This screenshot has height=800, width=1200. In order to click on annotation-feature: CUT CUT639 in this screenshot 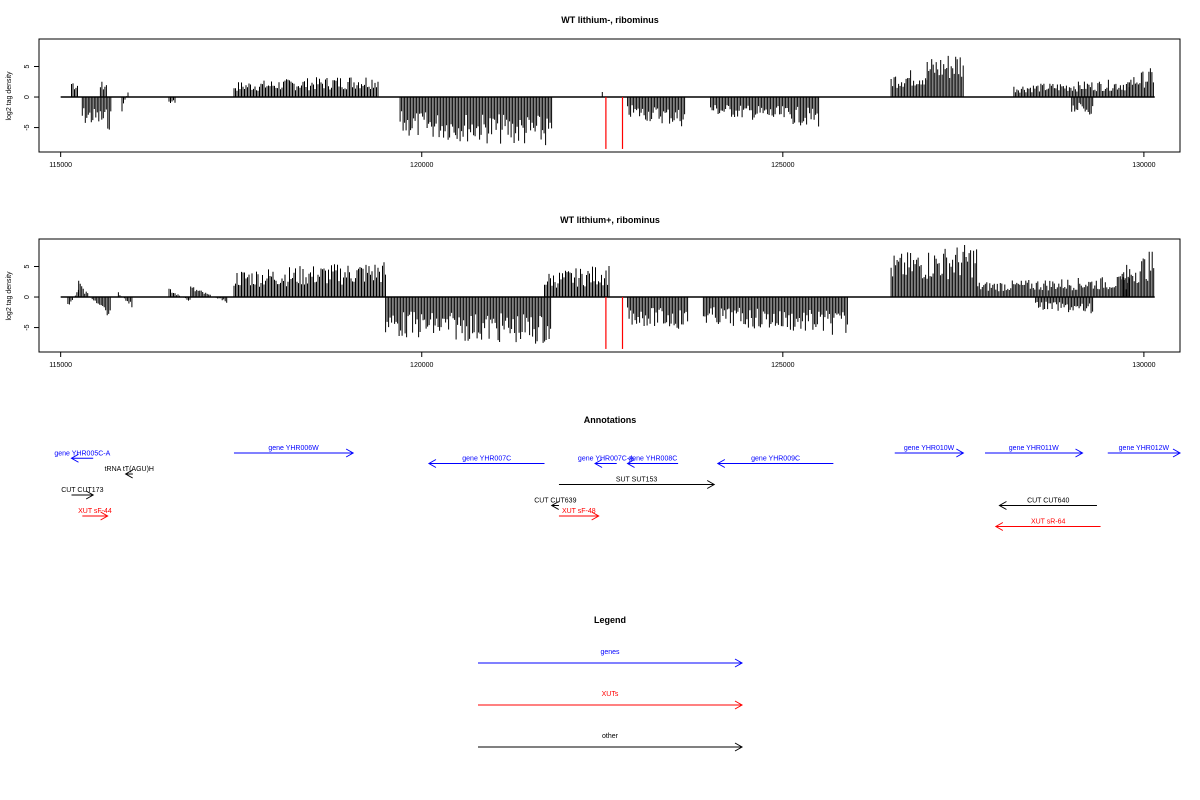, I will do `click(555, 504)`.